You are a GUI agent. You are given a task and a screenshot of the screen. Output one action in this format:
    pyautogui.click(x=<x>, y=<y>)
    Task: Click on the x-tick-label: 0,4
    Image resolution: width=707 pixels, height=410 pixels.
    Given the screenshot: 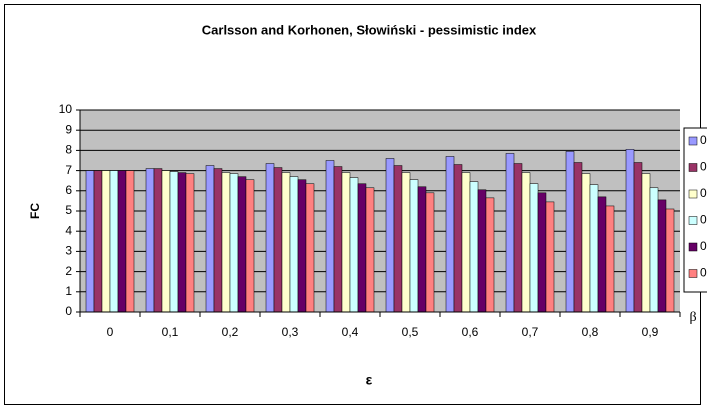 What is the action you would take?
    pyautogui.click(x=350, y=332)
    